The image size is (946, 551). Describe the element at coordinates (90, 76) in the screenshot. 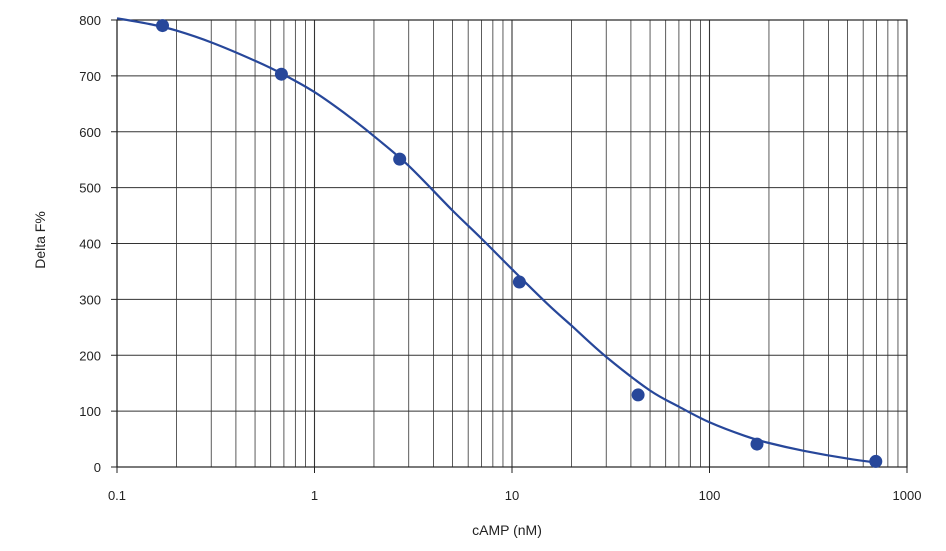

I see `y-tick-label: 700` at that location.